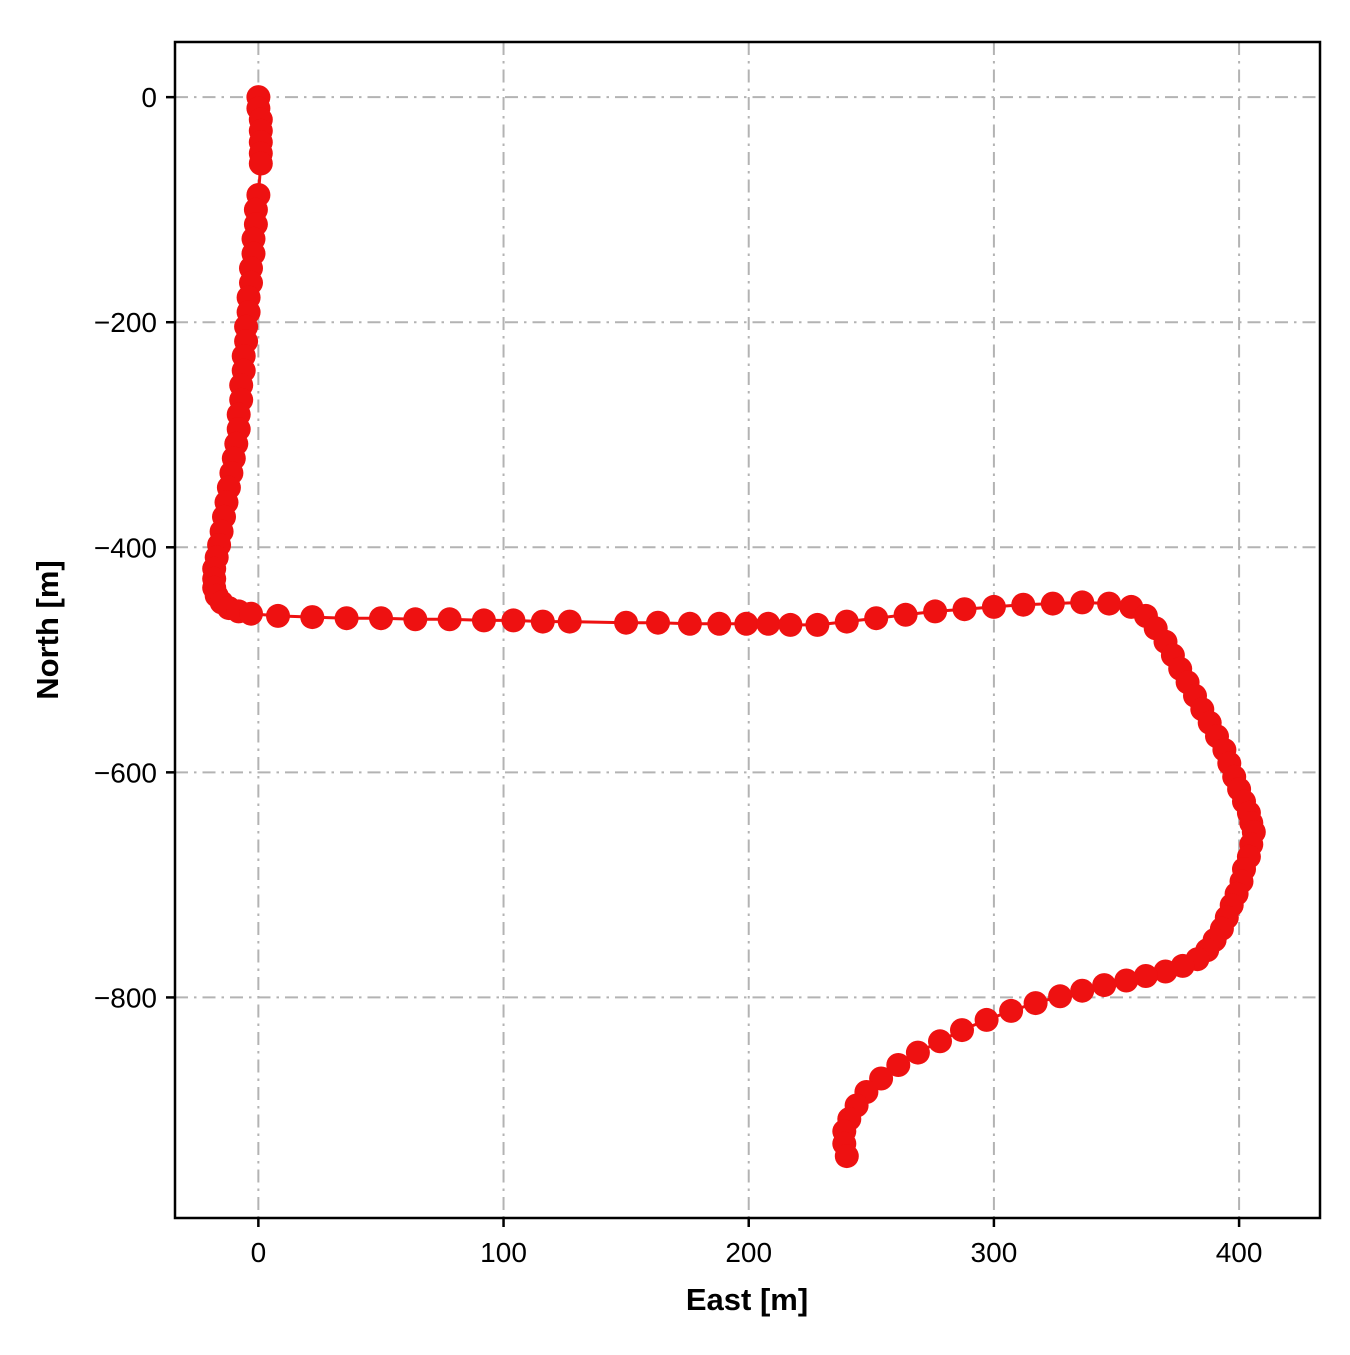  I want to click on x-axis-label: East [m], so click(747, 1299).